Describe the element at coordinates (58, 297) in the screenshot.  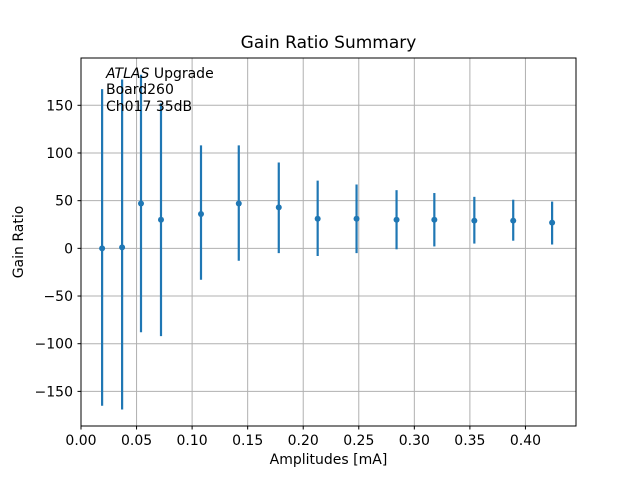
I see `y-tick-label: −50` at that location.